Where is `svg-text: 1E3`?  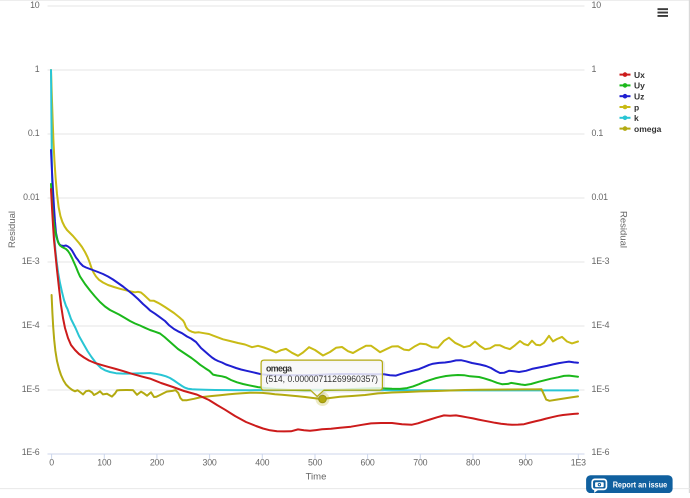 svg-text: 1E3 is located at coordinates (578, 463).